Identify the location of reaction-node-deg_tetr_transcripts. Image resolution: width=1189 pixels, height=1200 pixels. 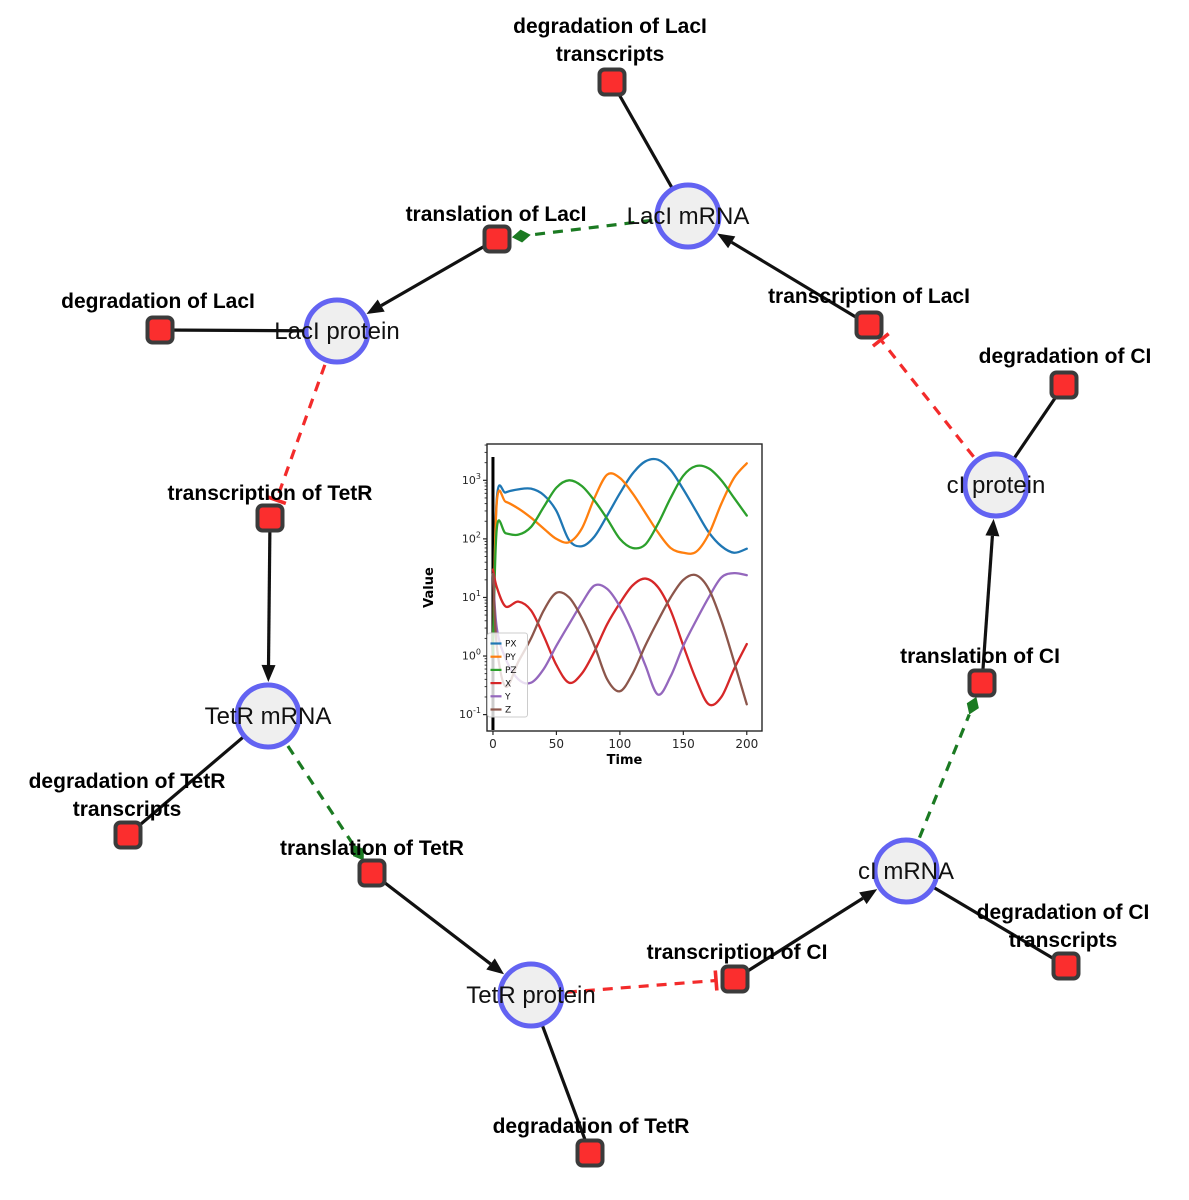
(128, 835).